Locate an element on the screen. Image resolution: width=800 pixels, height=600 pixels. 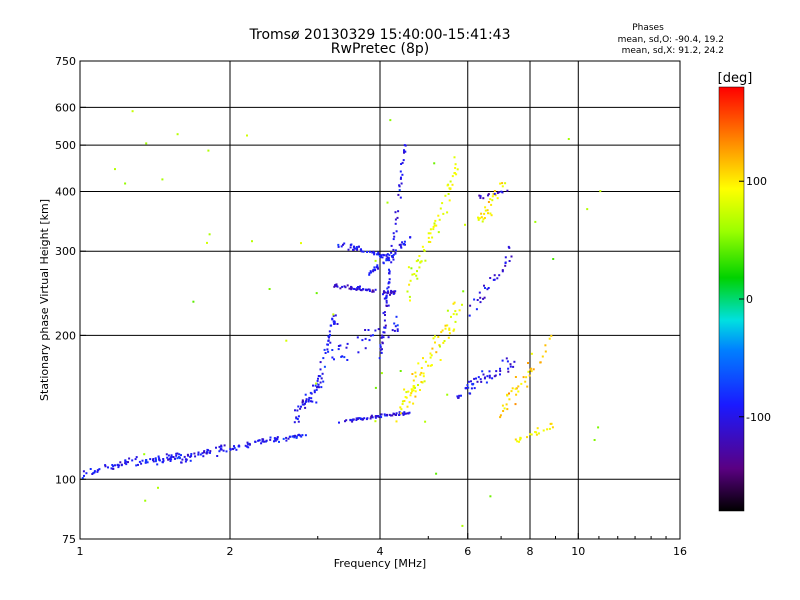
y-tick-label: 300 is located at coordinates (65, 251).